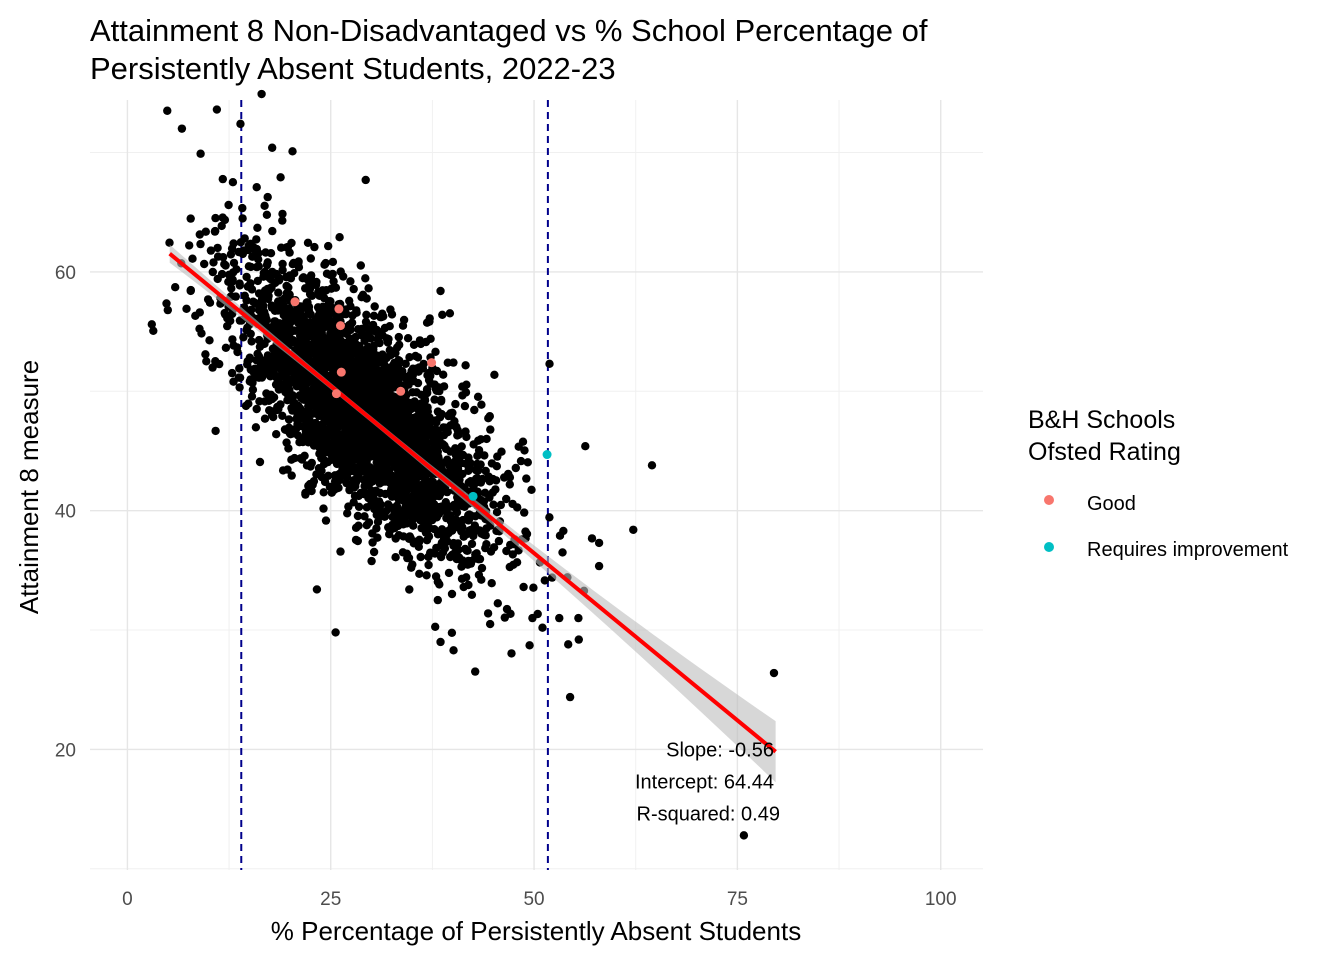 This screenshot has width=1344, height=960. Describe the element at coordinates (737, 899) in the screenshot. I see `x-tick-label: 75` at that location.